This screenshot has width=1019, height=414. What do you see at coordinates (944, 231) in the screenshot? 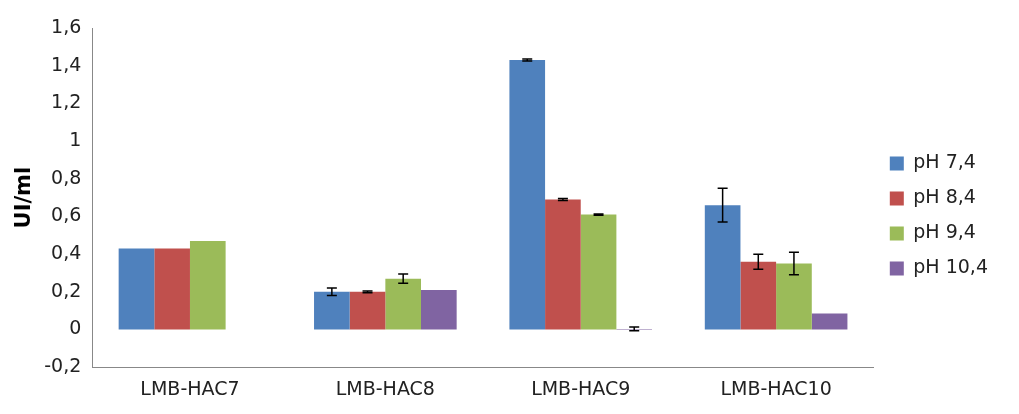
I see `legend-label: pH 9,4` at bounding box center [944, 231].